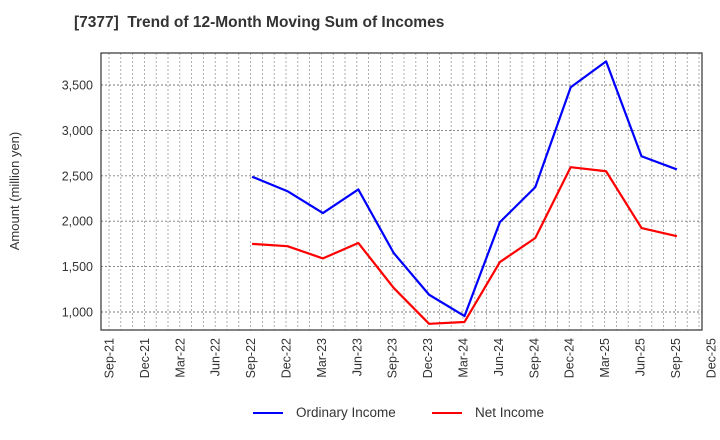 The image size is (720, 440). I want to click on x-tick-label: Sep-22, so click(251, 358).